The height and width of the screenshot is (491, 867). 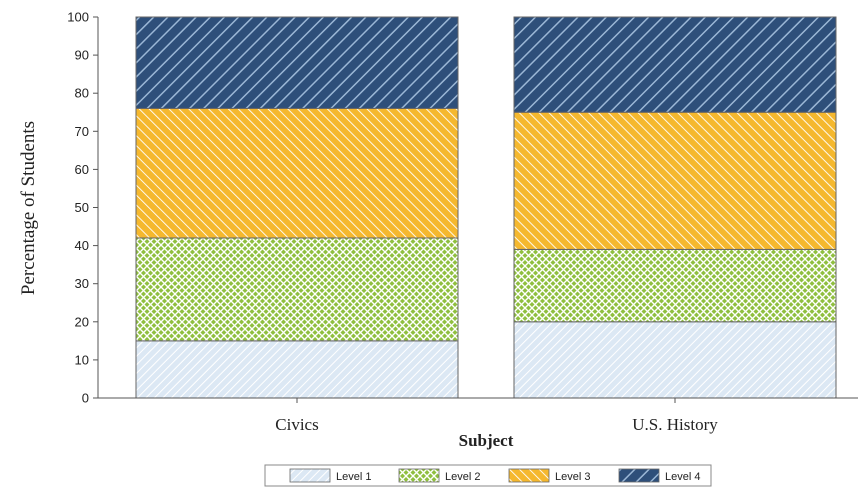 I want to click on y-axis: 0 10 20 30 40 50 60 70 80 90 100, so click(x=83, y=208).